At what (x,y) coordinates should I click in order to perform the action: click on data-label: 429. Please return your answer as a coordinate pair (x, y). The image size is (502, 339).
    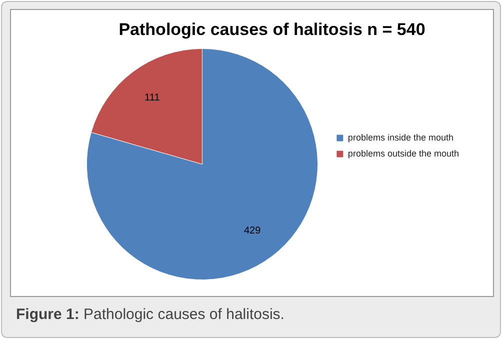
    Looking at the image, I should click on (253, 230).